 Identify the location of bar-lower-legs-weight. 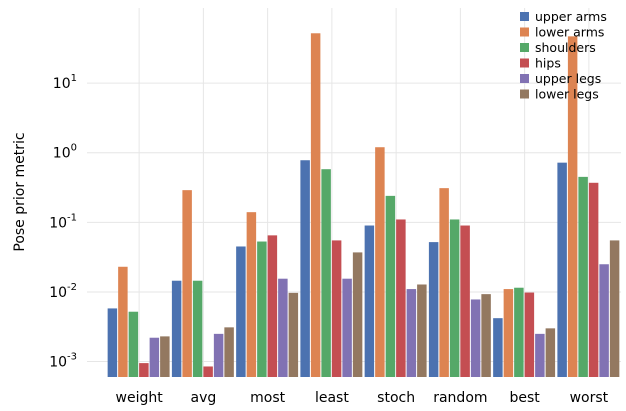
(165, 356).